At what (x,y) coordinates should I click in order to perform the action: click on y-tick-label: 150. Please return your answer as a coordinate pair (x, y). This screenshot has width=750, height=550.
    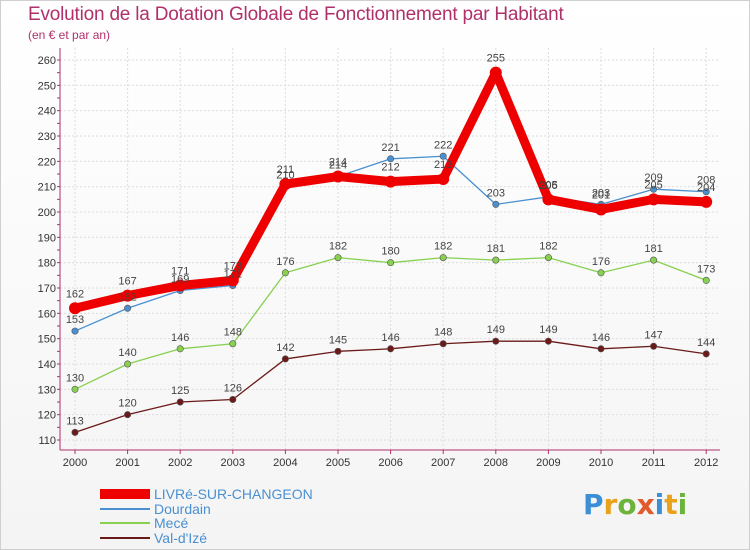
    Looking at the image, I should click on (47, 340).